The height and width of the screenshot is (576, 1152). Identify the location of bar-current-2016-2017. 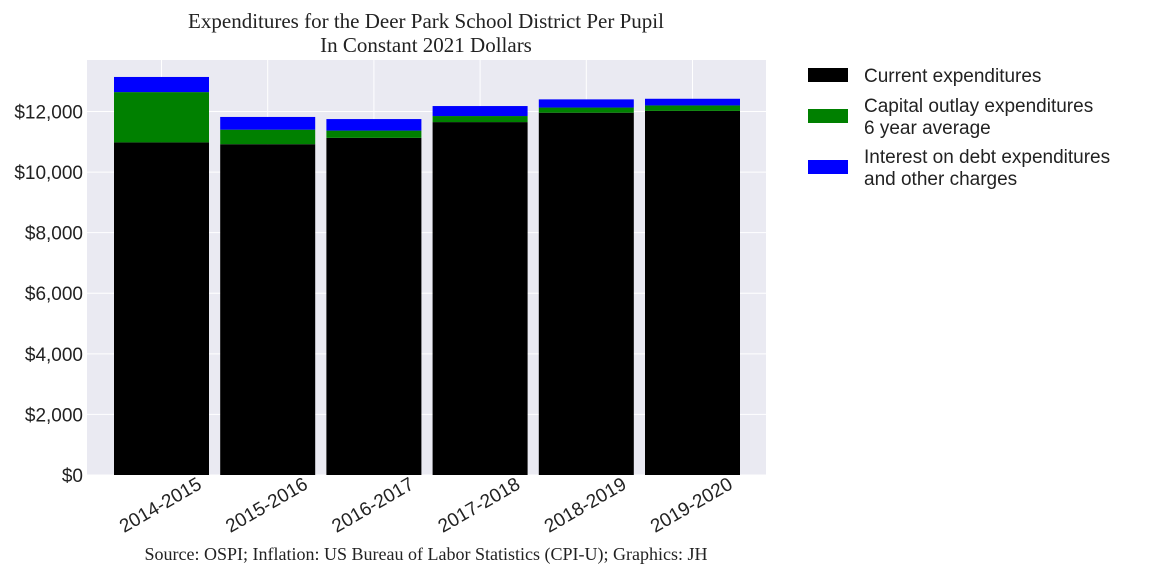
(374, 306).